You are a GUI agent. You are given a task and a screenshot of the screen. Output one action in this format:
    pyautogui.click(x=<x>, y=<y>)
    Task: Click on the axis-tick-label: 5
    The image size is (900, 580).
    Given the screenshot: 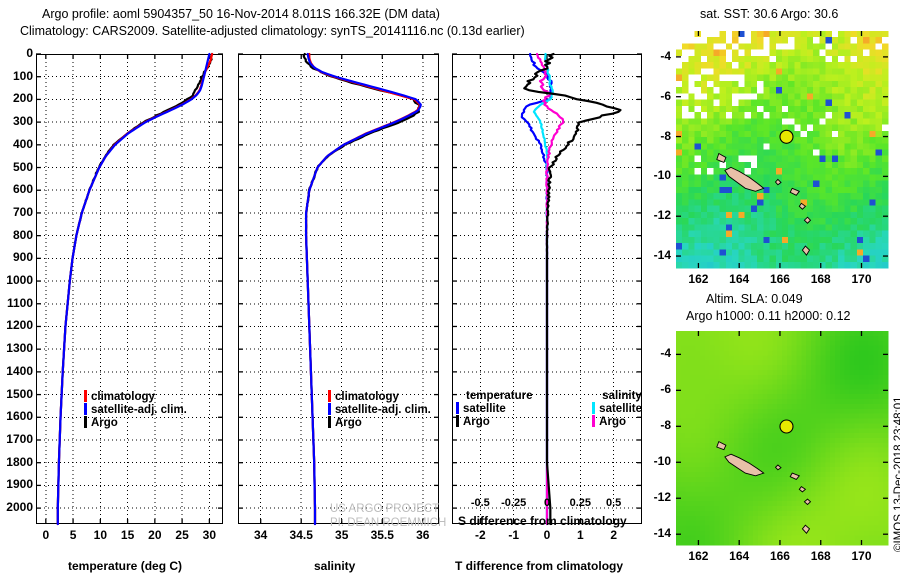 What is the action you would take?
    pyautogui.click(x=73, y=535)
    